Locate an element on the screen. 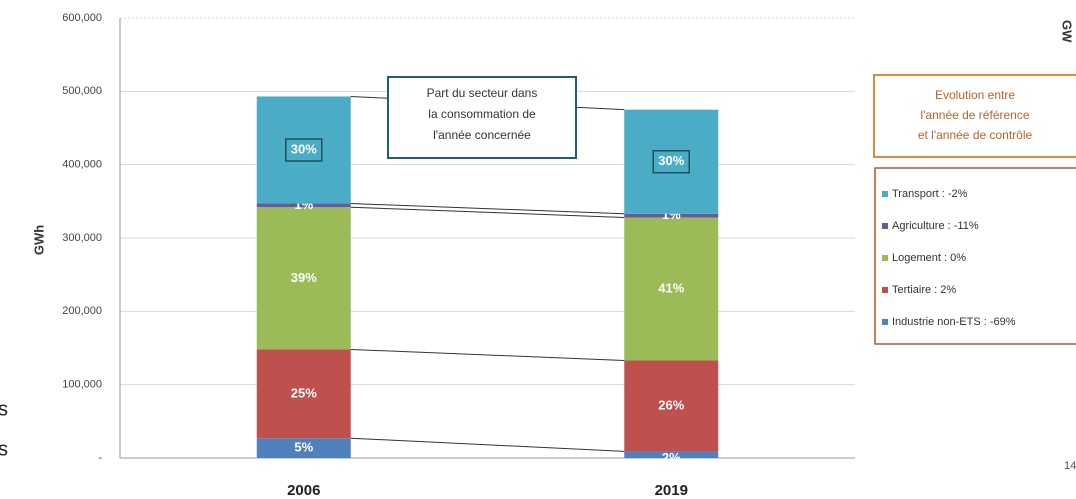  segment-label: 25% is located at coordinates (304, 392).